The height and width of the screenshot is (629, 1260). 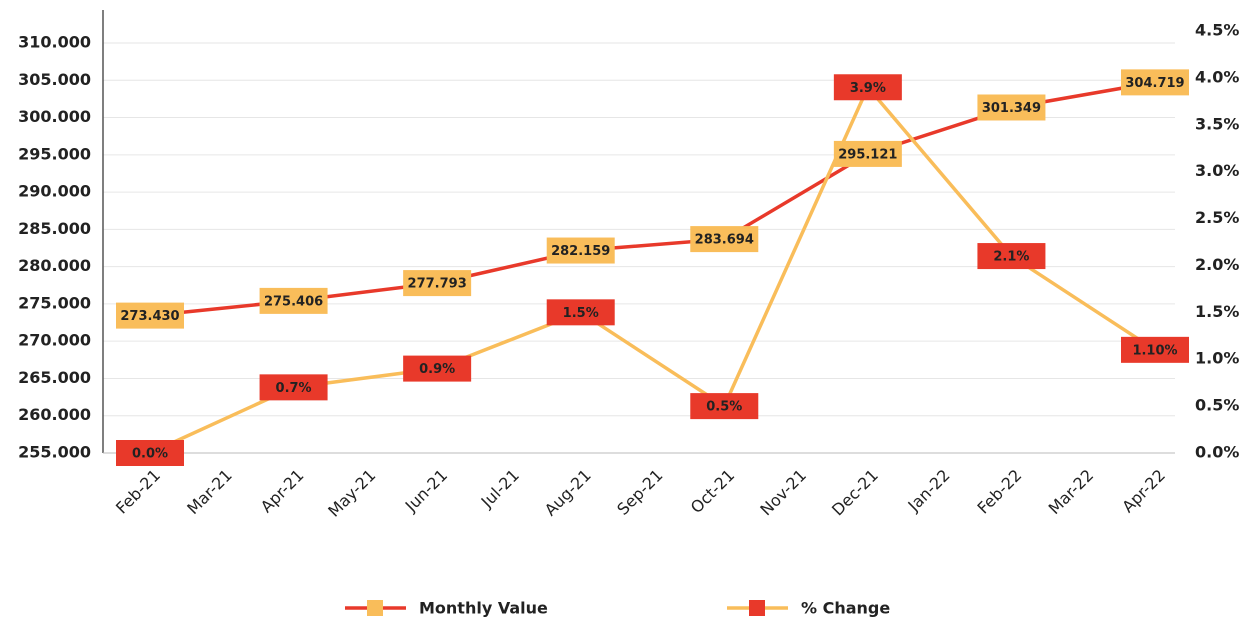 I want to click on y2-tick-label: 4.5%, so click(x=1217, y=30).